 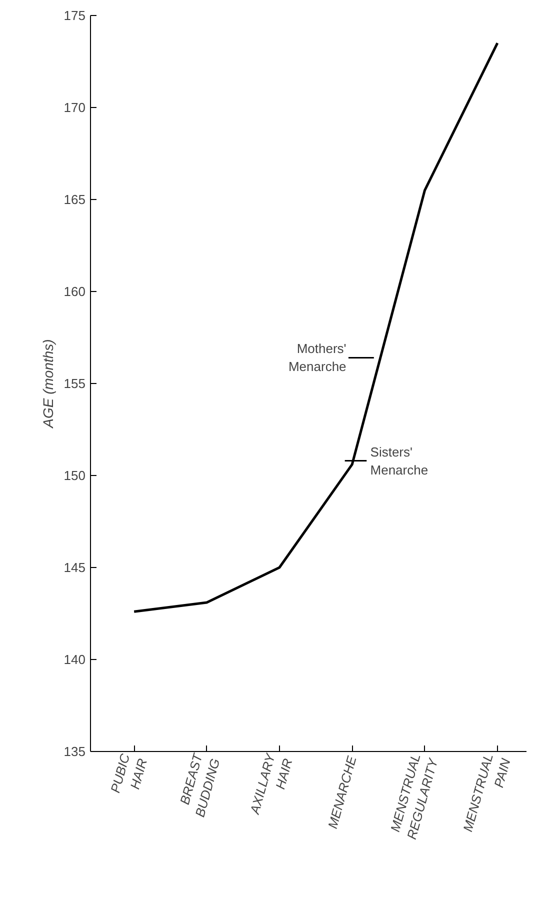 I want to click on y-tick-label: 175, so click(x=75, y=15).